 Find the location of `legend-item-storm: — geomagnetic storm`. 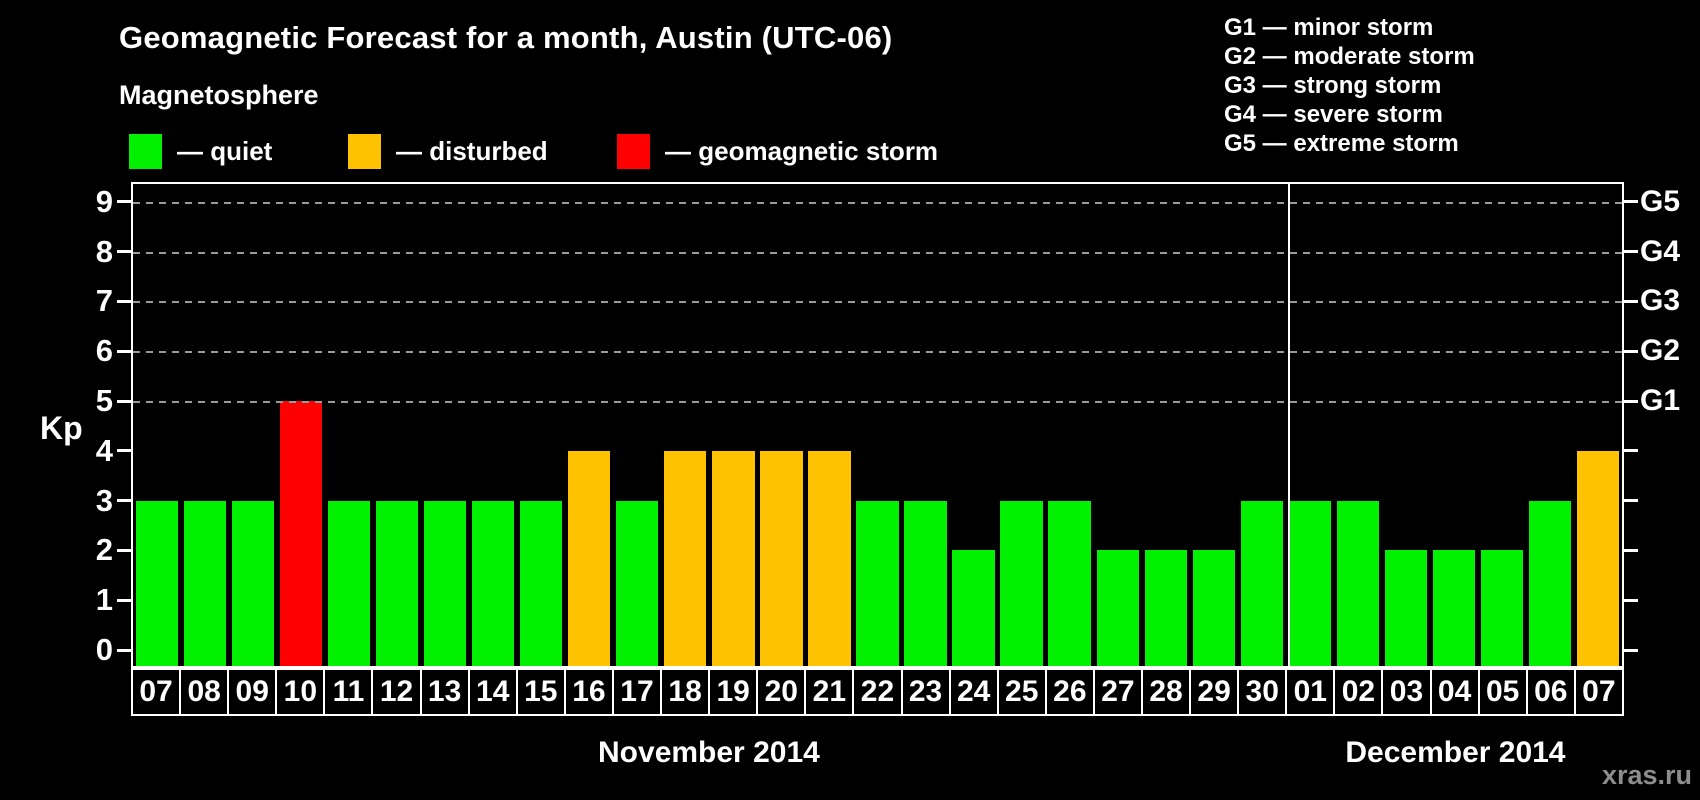

legend-item-storm: — geomagnetic storm is located at coordinates (777, 151).